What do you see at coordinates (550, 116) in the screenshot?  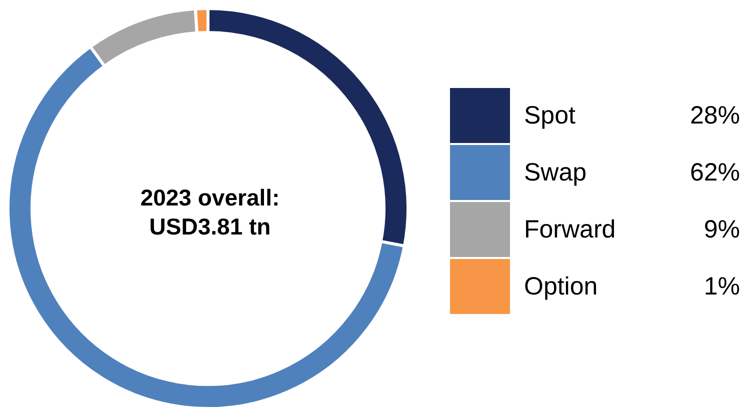 I see `legend-label: Spot` at bounding box center [550, 116].